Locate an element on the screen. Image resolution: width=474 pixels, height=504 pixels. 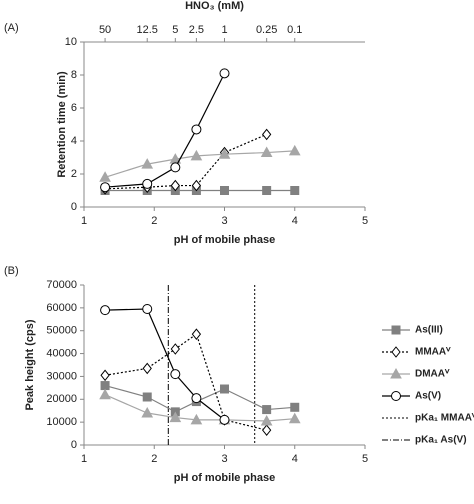
y-tick-label: 4 is located at coordinates (74, 141).